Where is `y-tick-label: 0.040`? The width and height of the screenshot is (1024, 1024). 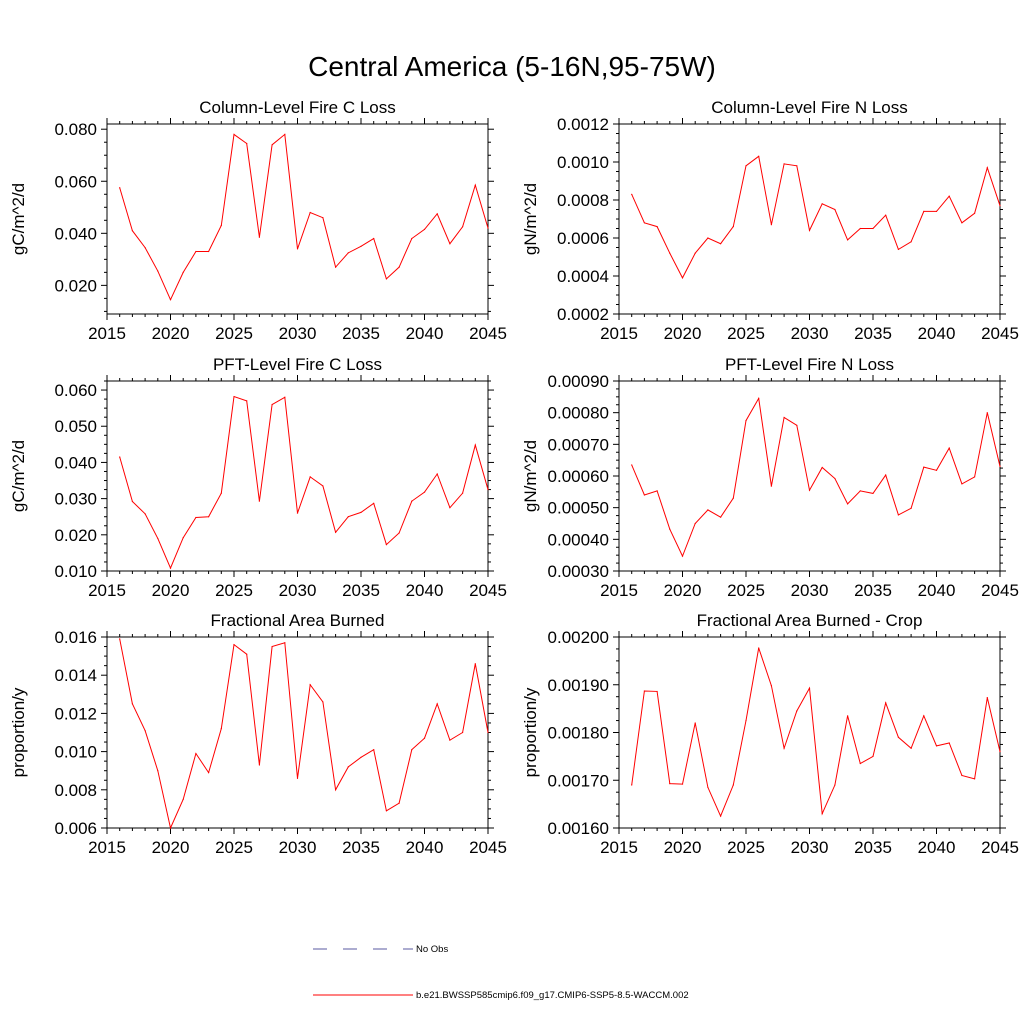
y-tick-label: 0.040 is located at coordinates (75, 233).